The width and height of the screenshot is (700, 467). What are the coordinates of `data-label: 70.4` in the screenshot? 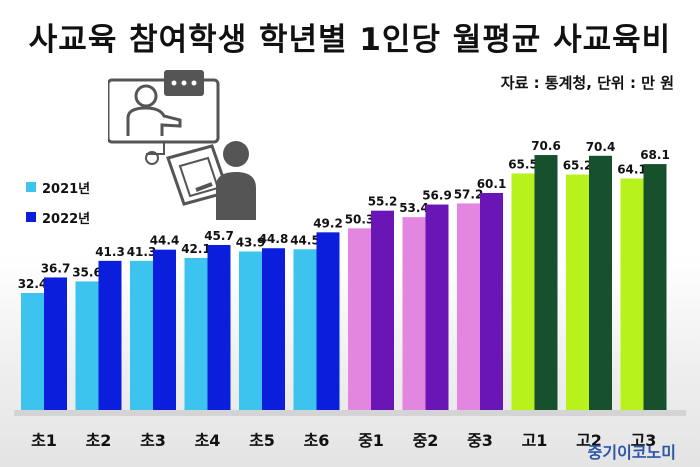 It's located at (601, 147).